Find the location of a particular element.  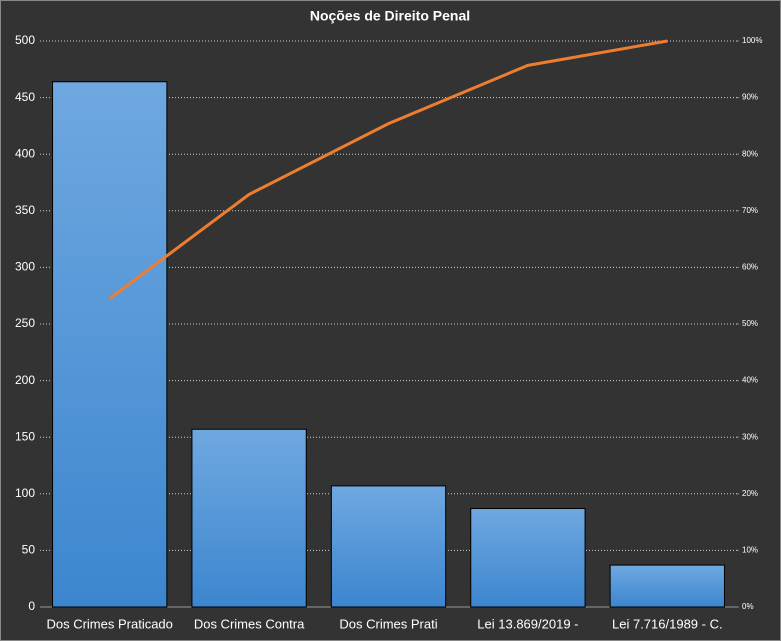

y-tick-label: 500 is located at coordinates (25, 40).